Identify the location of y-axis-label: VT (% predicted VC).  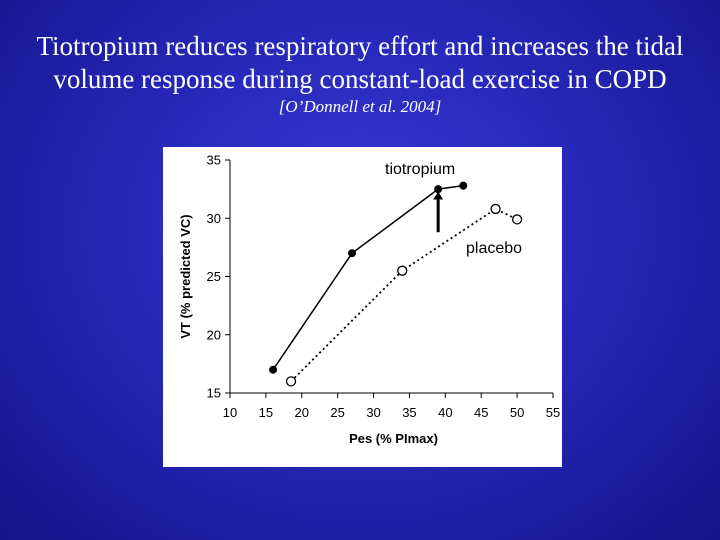
(185, 276).